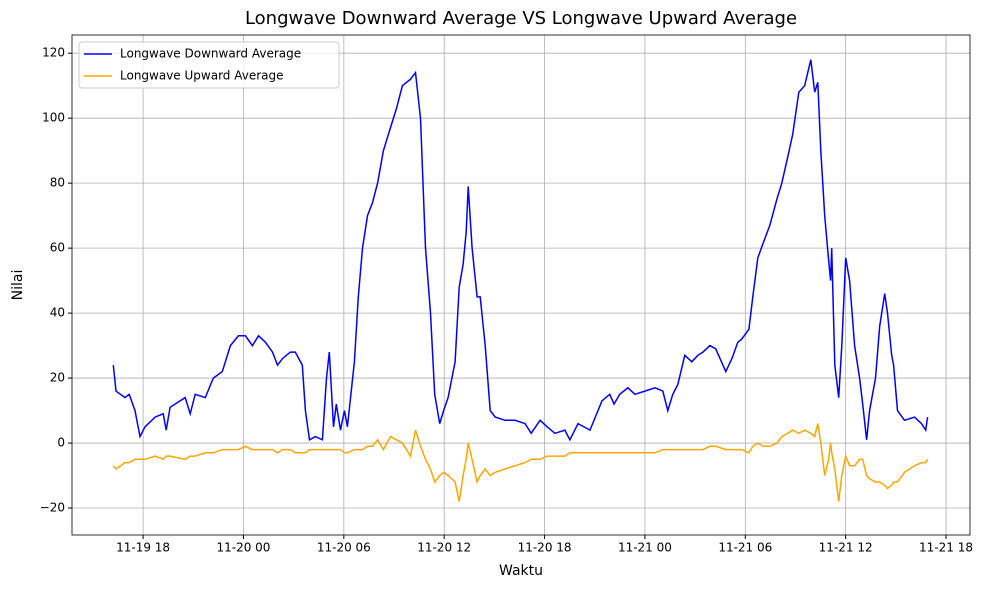  What do you see at coordinates (61, 443) in the screenshot?
I see `y-tick-label: 0` at bounding box center [61, 443].